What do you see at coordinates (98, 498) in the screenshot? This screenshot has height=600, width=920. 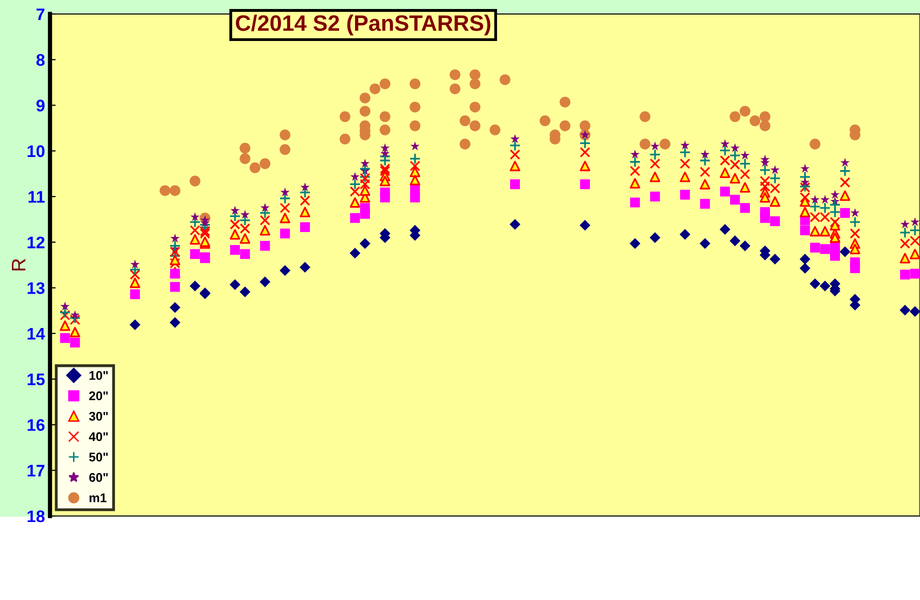 I see `legend-label: m1` at bounding box center [98, 498].